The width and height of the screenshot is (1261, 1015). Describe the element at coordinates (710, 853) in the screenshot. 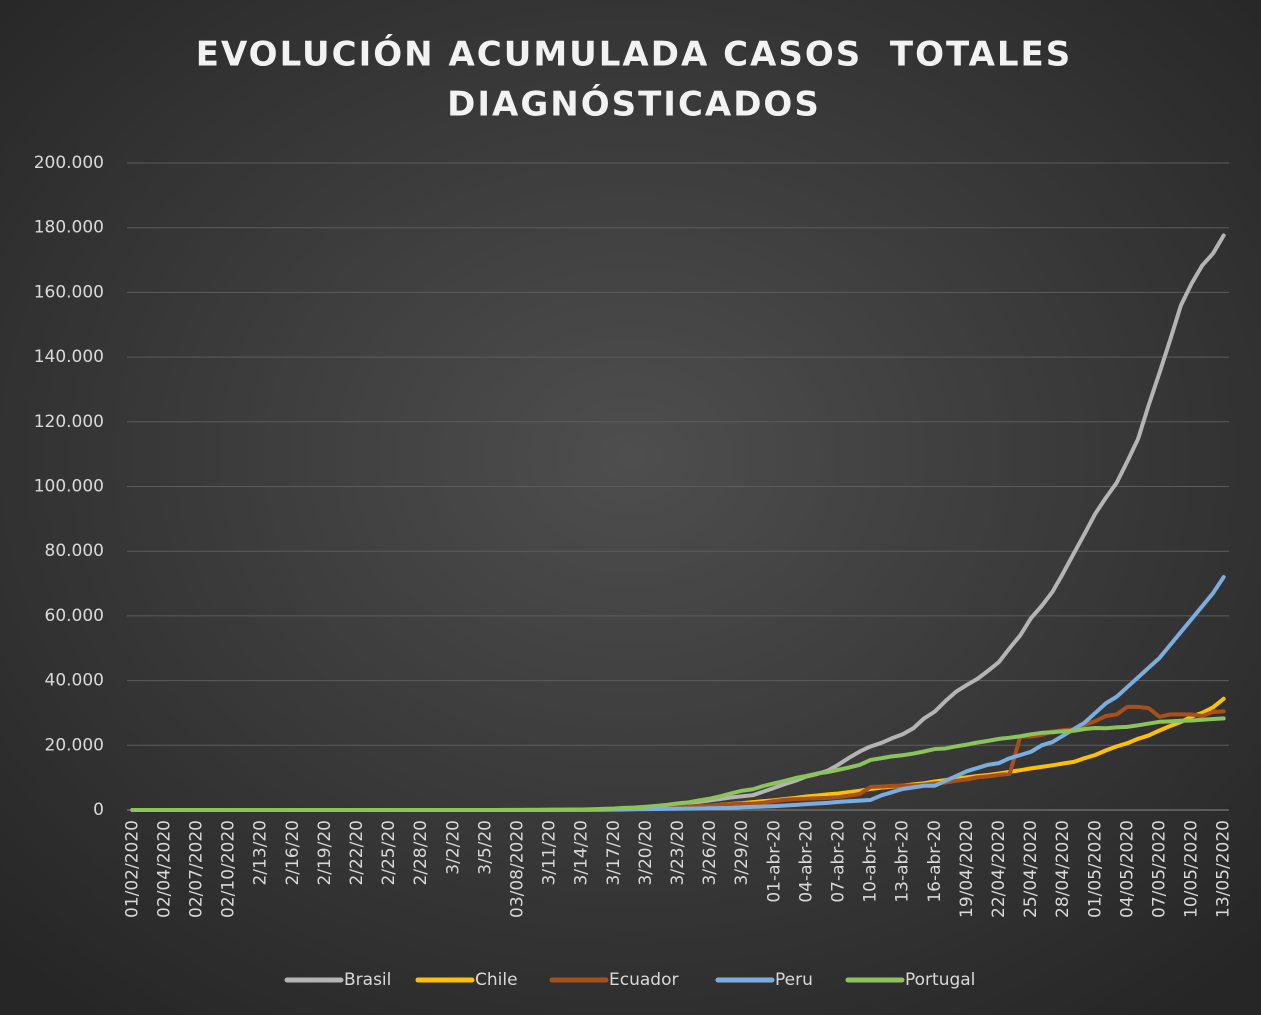

I see `x-tick-label: 3/26/20` at that location.